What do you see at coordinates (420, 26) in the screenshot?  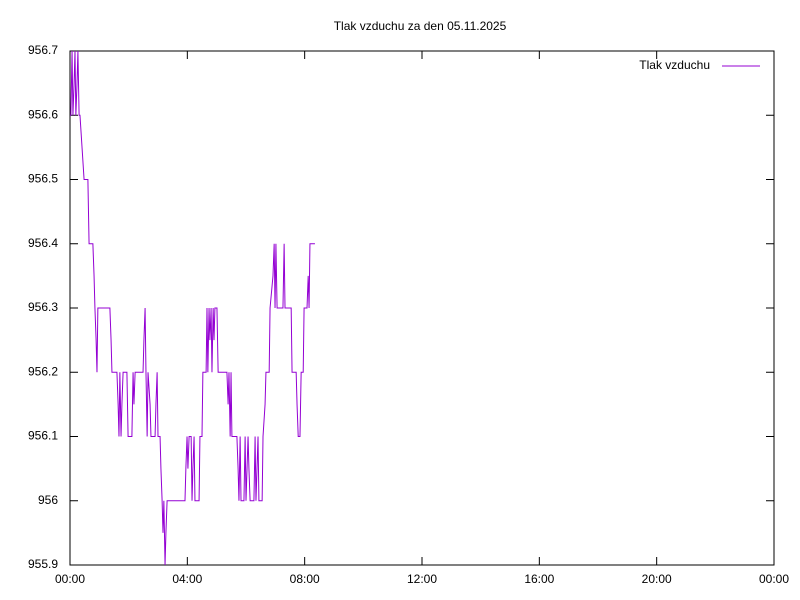 I see `chart-title: Tlak vzduchu za den 05.11.2025` at bounding box center [420, 26].